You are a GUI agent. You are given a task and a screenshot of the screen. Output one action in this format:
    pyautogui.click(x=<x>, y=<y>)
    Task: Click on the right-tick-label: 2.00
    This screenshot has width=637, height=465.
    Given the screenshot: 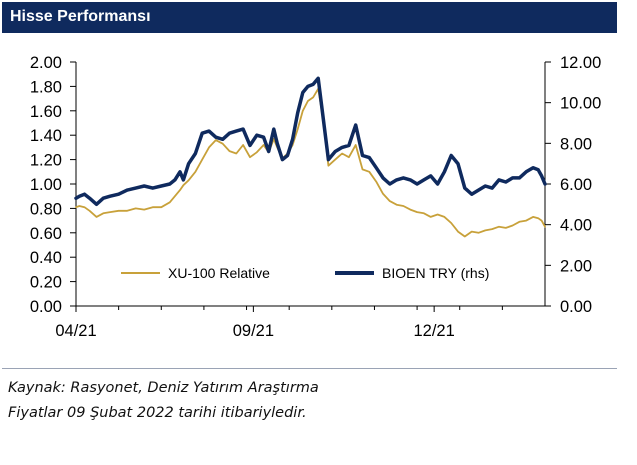 What is the action you would take?
    pyautogui.click(x=576, y=266)
    